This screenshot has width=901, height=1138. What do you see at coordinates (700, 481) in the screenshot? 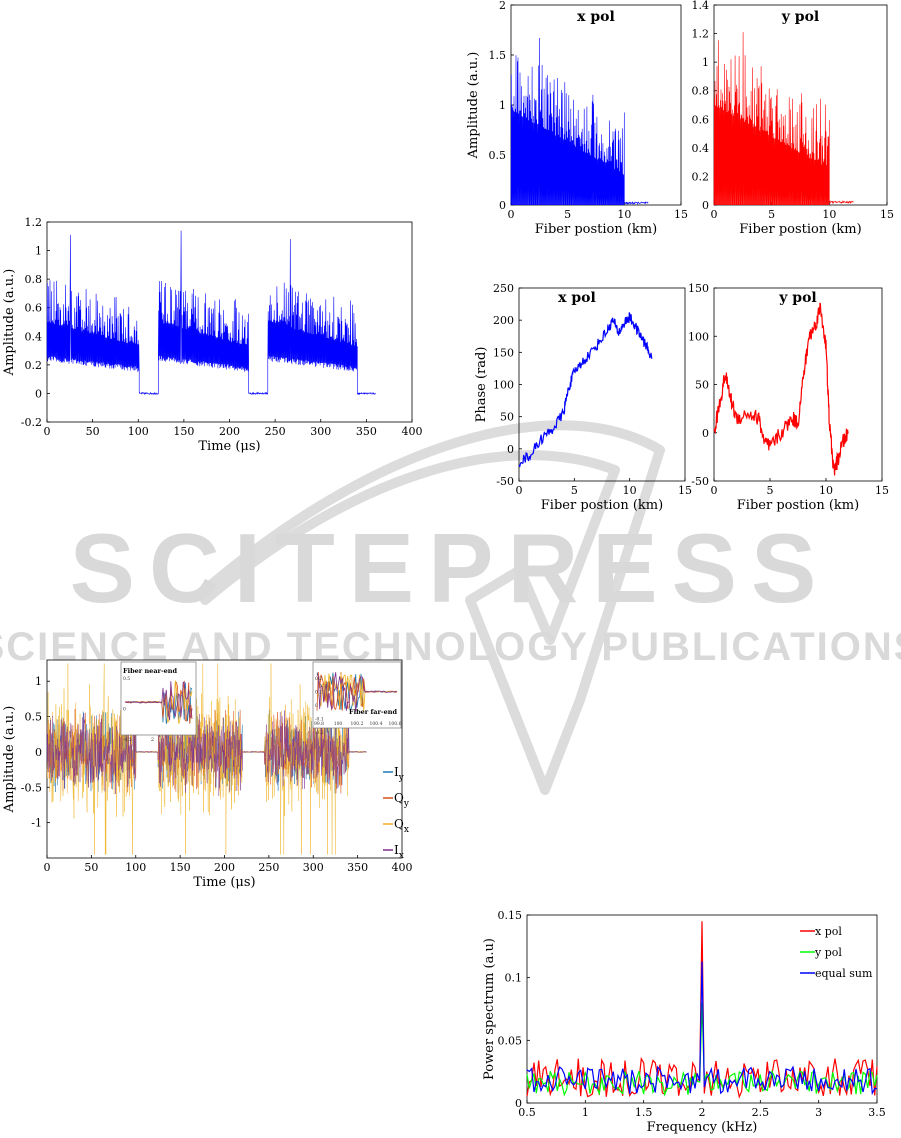
I see `y-tick-label: -50` at bounding box center [700, 481].